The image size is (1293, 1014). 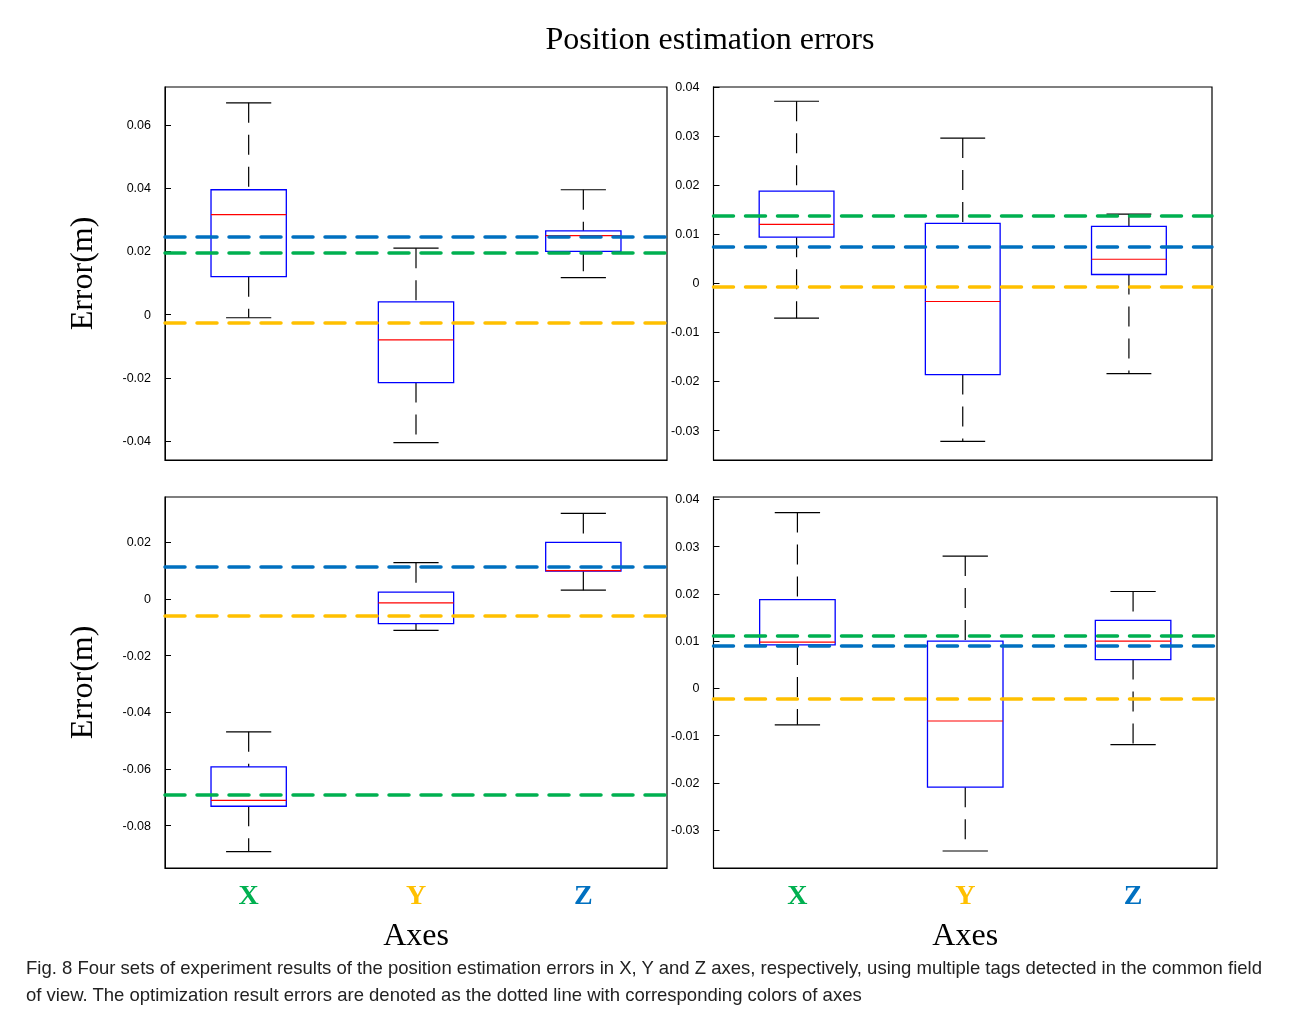 What do you see at coordinates (644, 981) in the screenshot?
I see `caption: Fig. 8 Four sets of experiment results of the position estimation errors in X, Y and Z axes, respectively, using multiple tags detected in the common field of view. The optimization result errors are denoted as the dotted line with corresponding colors of axes` at bounding box center [644, 981].